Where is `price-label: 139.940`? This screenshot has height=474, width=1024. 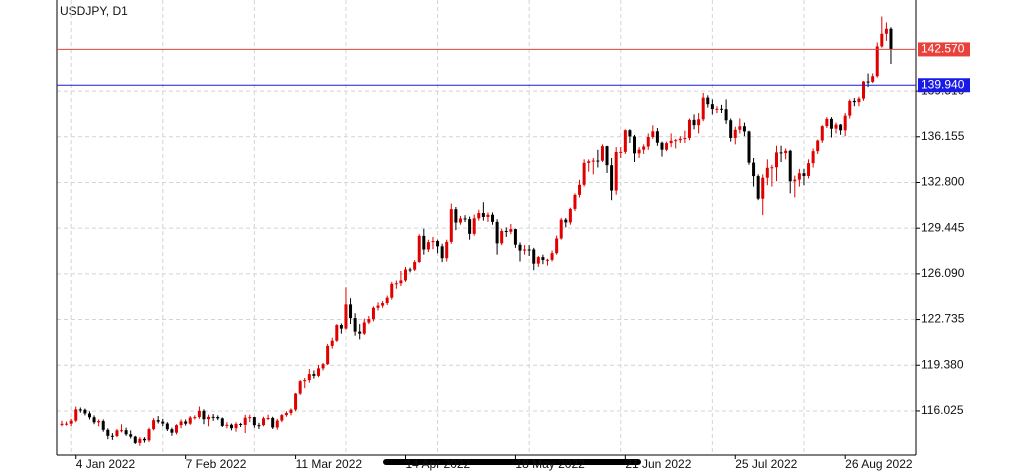 price-label: 139.940 is located at coordinates (943, 84).